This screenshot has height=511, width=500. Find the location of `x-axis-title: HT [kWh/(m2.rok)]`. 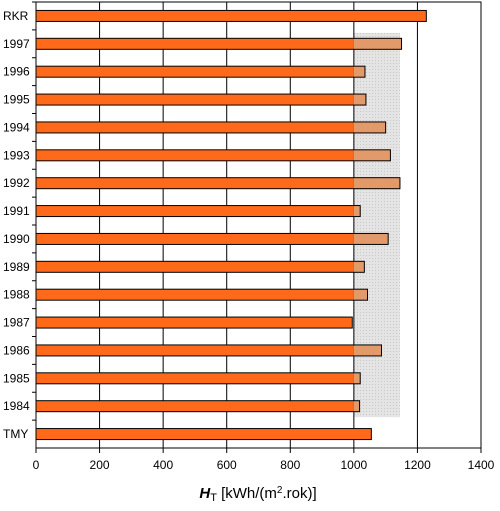

x-axis-title: HT [kWh/(m2.rok)] is located at coordinates (257, 494).